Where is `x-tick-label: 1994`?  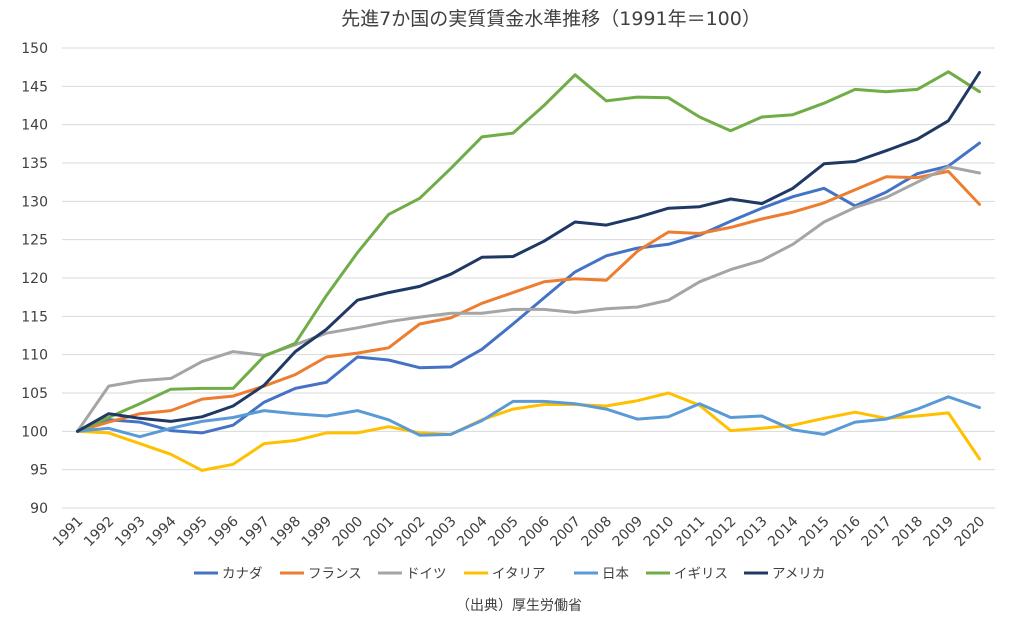
x-tick-label: 1994 is located at coordinates (161, 531).